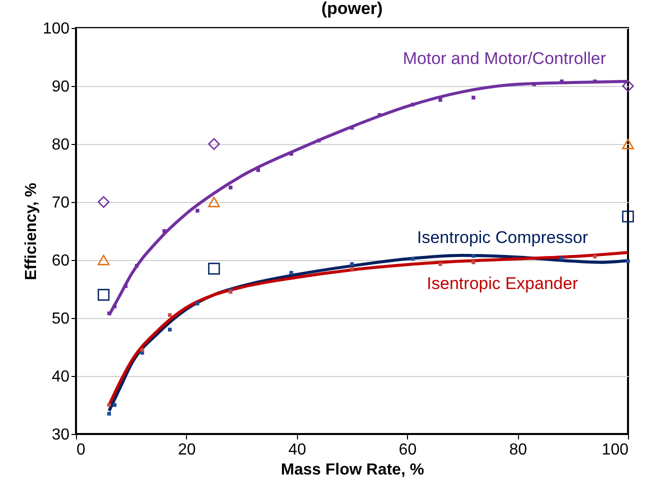 The width and height of the screenshot is (660, 488). Describe the element at coordinates (502, 283) in the screenshot. I see `series-label: Isentropic Expander` at that location.